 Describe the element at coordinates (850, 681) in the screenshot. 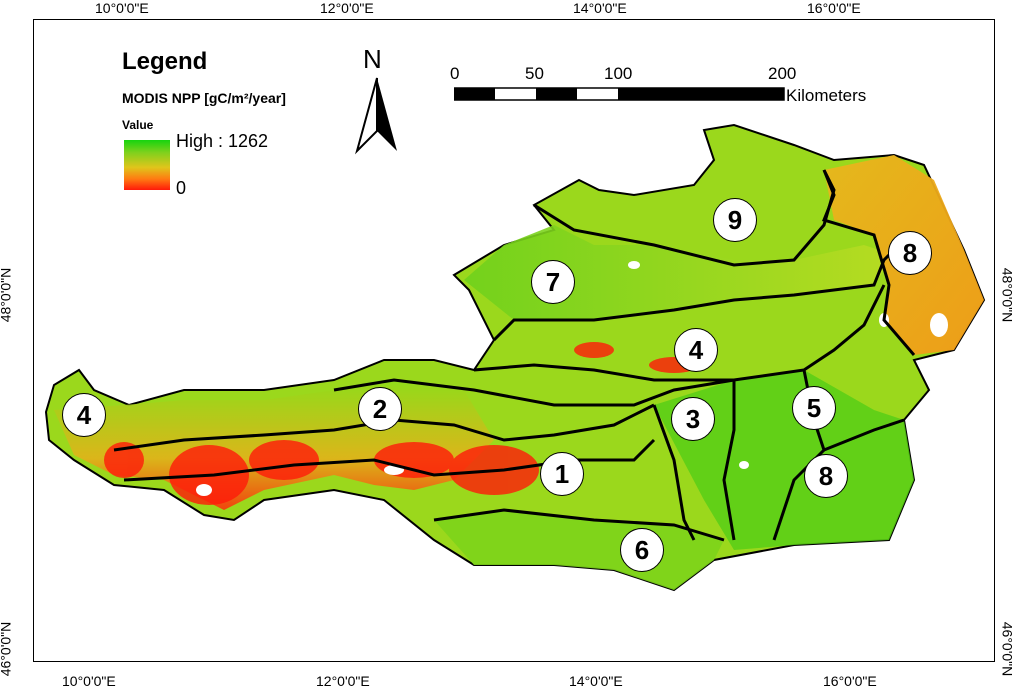

I see `lon-label-bottom-16e: 16°0'0"E` at that location.